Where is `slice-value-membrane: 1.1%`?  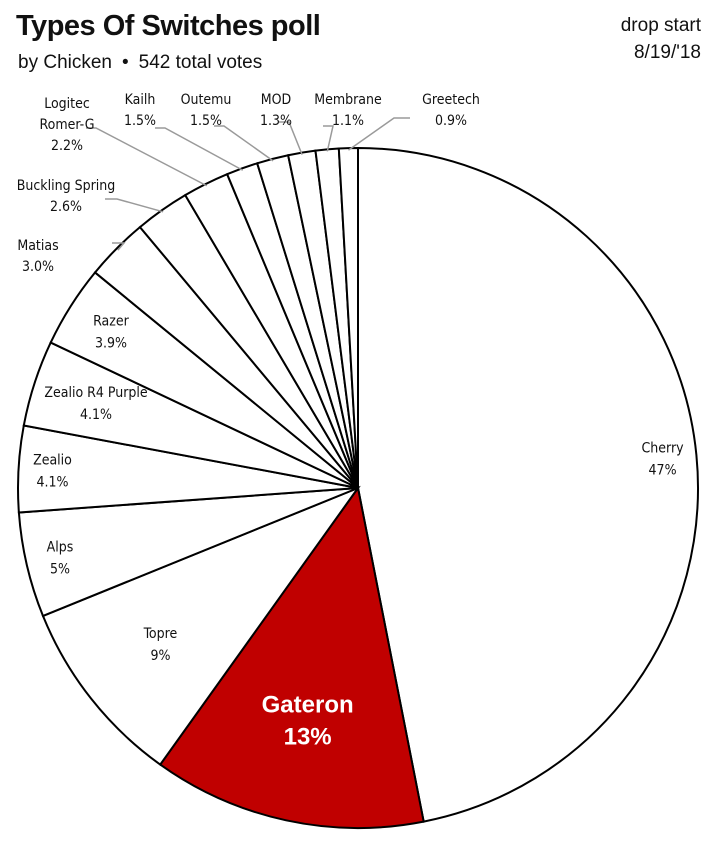
slice-value-membrane: 1.1% is located at coordinates (348, 121).